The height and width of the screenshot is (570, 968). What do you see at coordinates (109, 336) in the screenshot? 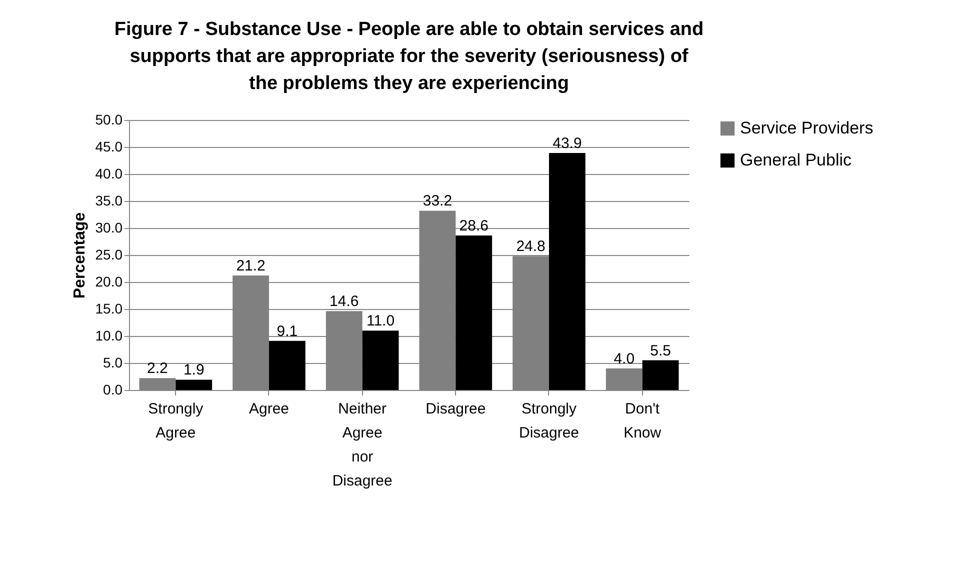
I see `y-tick-label: 10.0` at bounding box center [109, 336].